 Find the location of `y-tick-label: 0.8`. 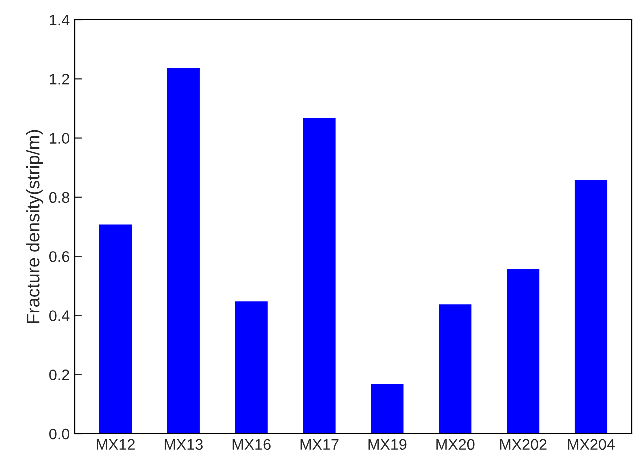

y-tick-label: 0.8 is located at coordinates (60, 198).